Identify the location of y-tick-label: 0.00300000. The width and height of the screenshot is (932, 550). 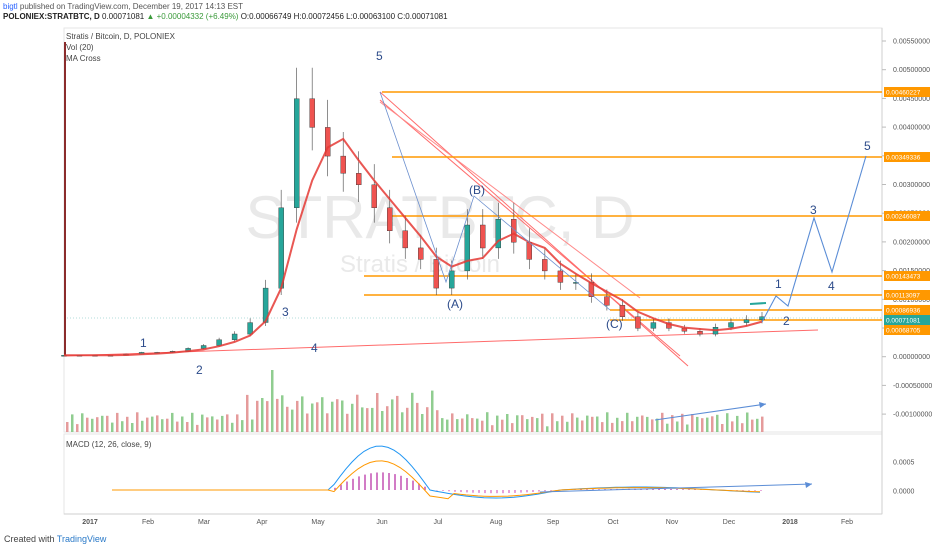
(911, 185).